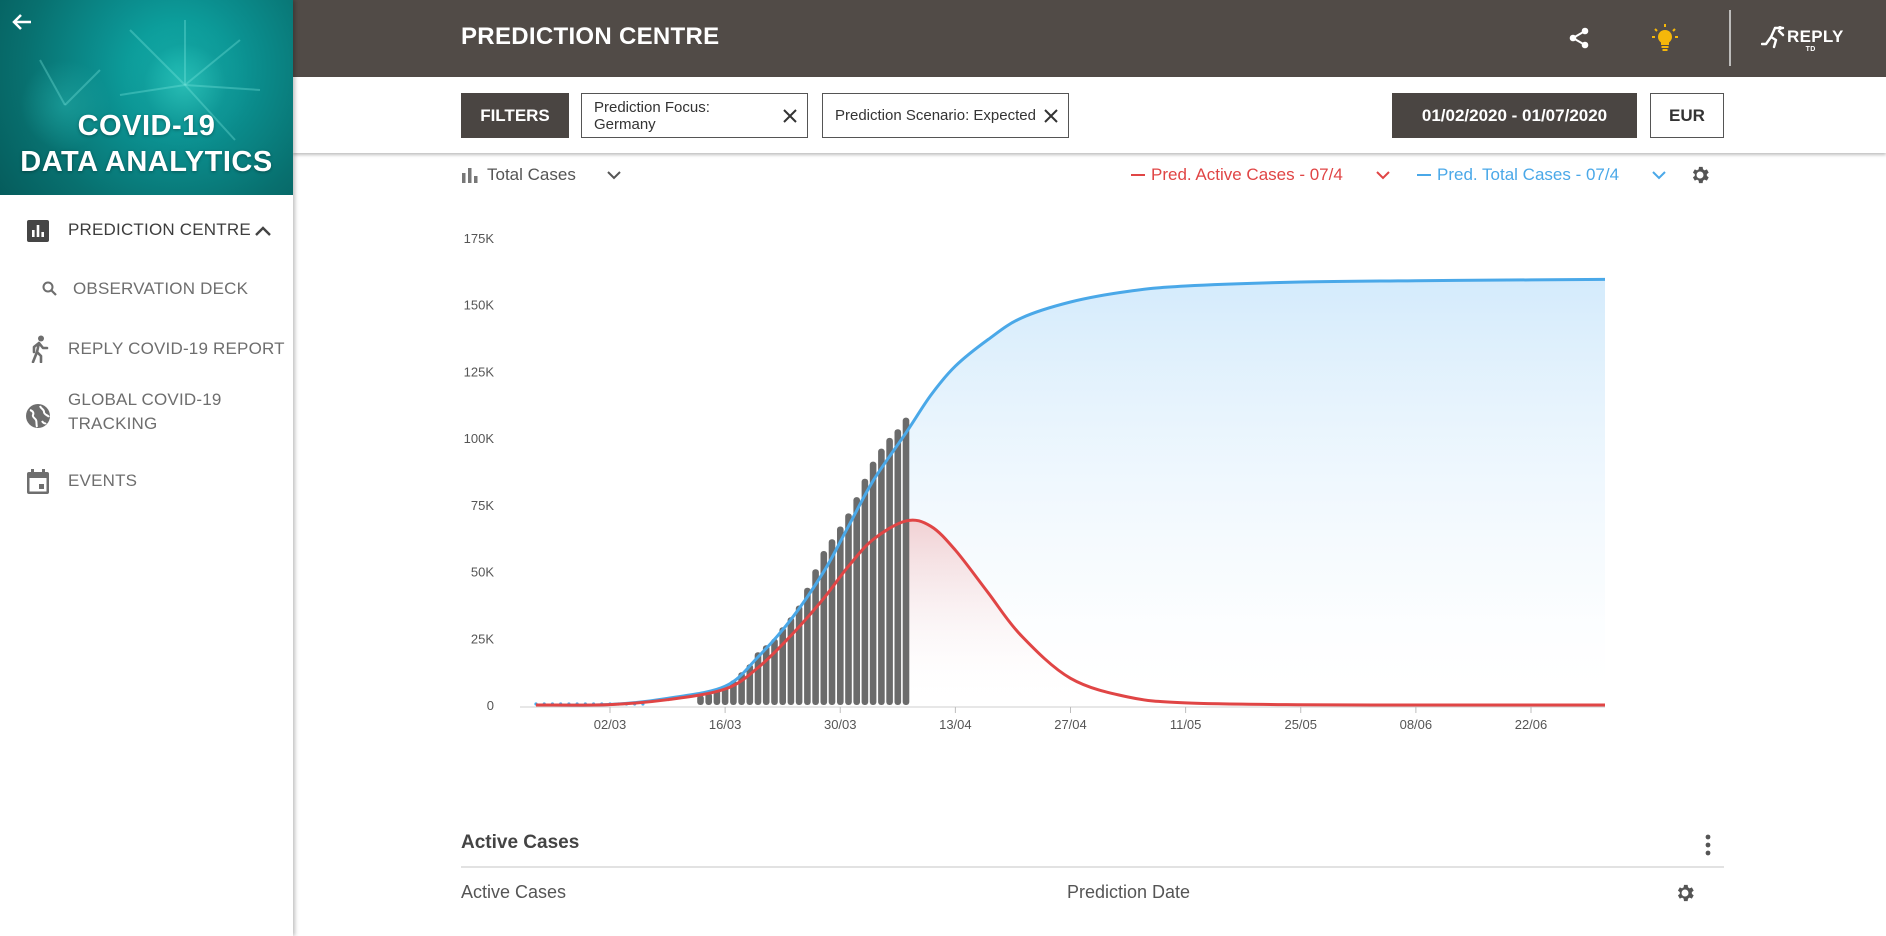 The width and height of the screenshot is (1886, 936). I want to click on x-tick-label: 02/03, so click(610, 724).